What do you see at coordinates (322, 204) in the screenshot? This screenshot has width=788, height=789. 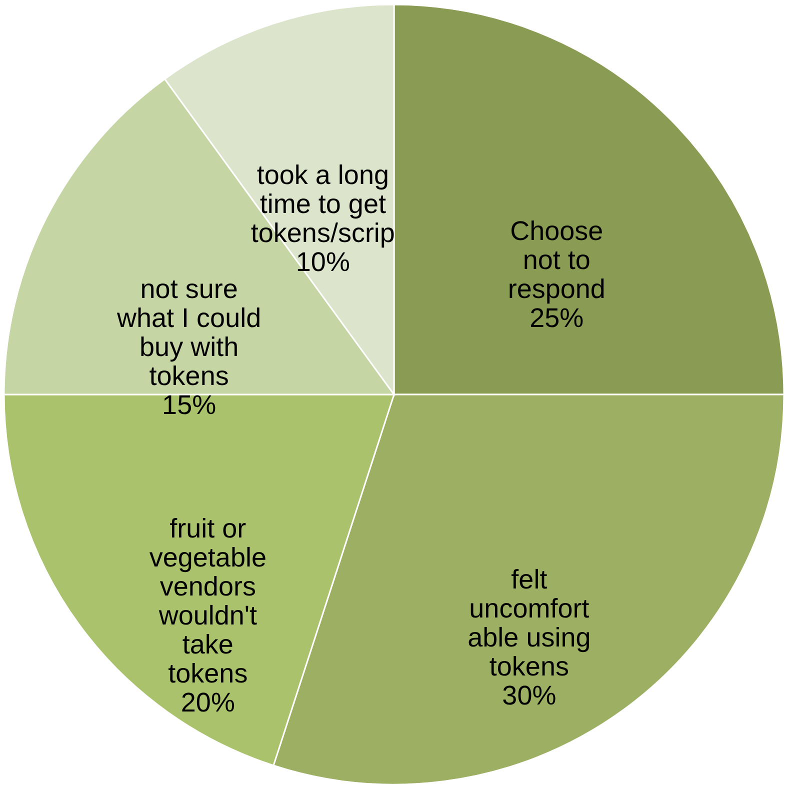 I see `slice-label: took a long time to get tokens/scrip` at bounding box center [322, 204].